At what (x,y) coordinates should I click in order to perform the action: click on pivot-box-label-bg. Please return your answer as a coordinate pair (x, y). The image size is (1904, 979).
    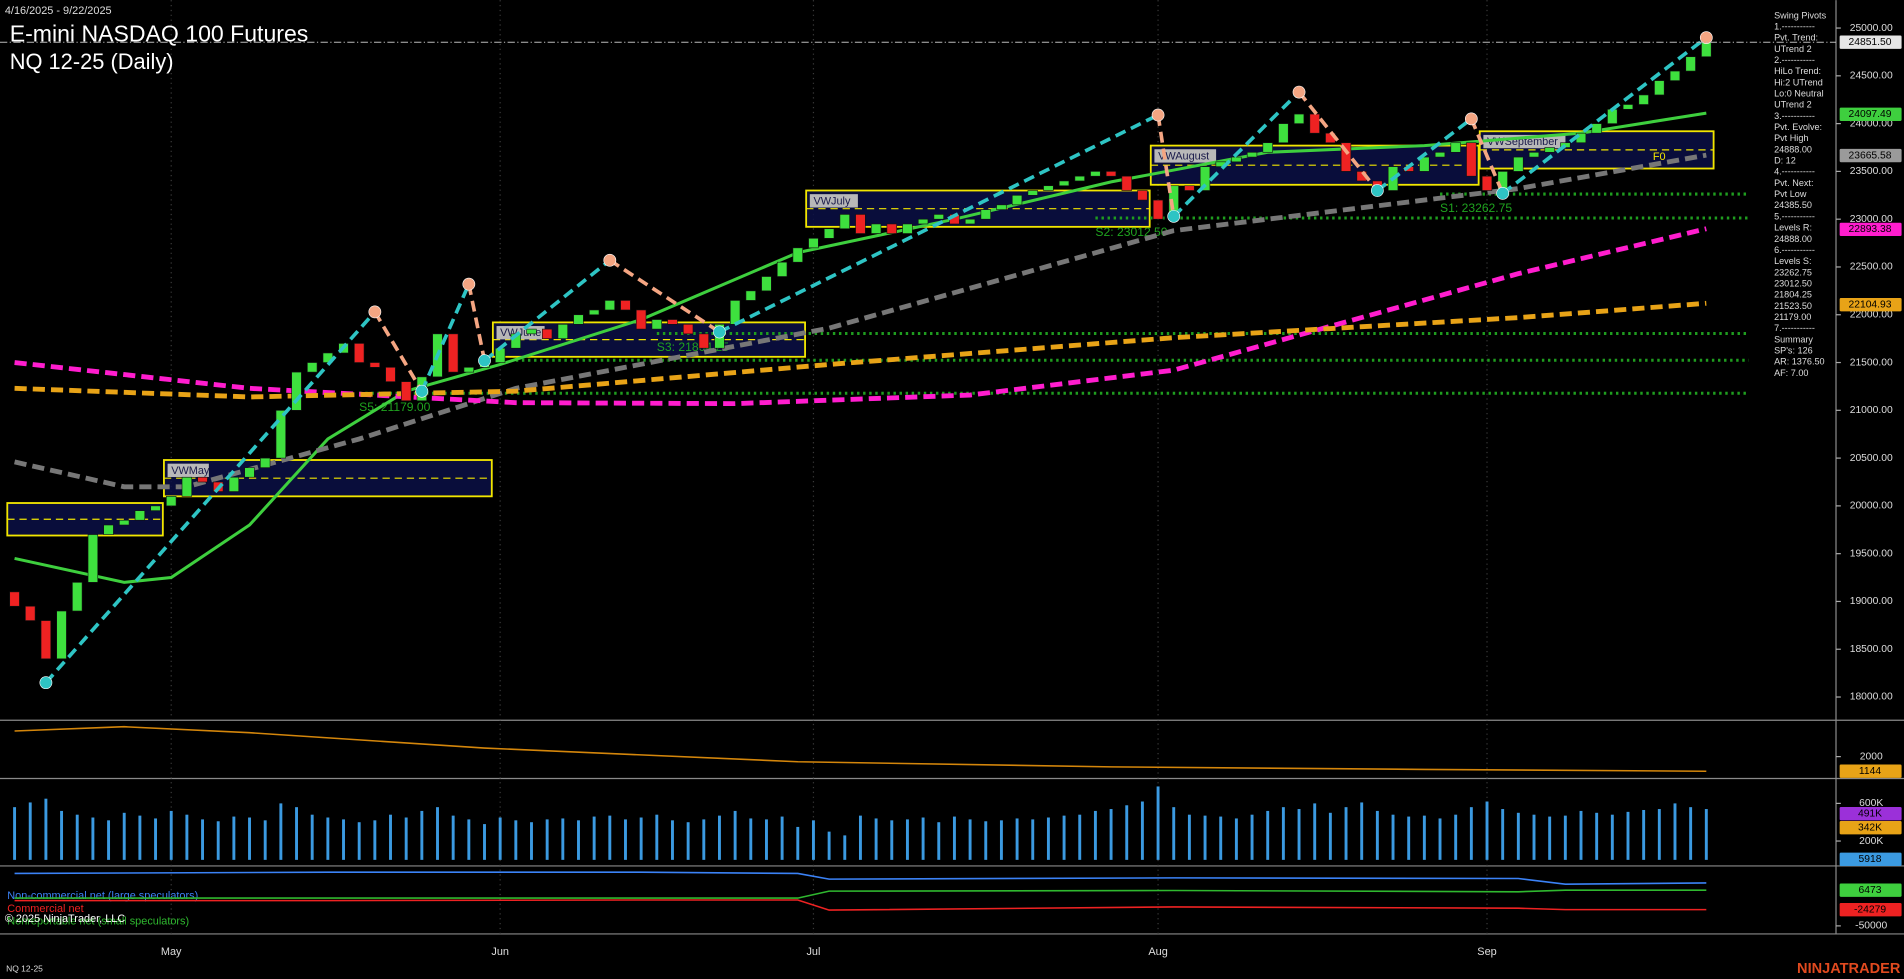
    Looking at the image, I should click on (188, 470).